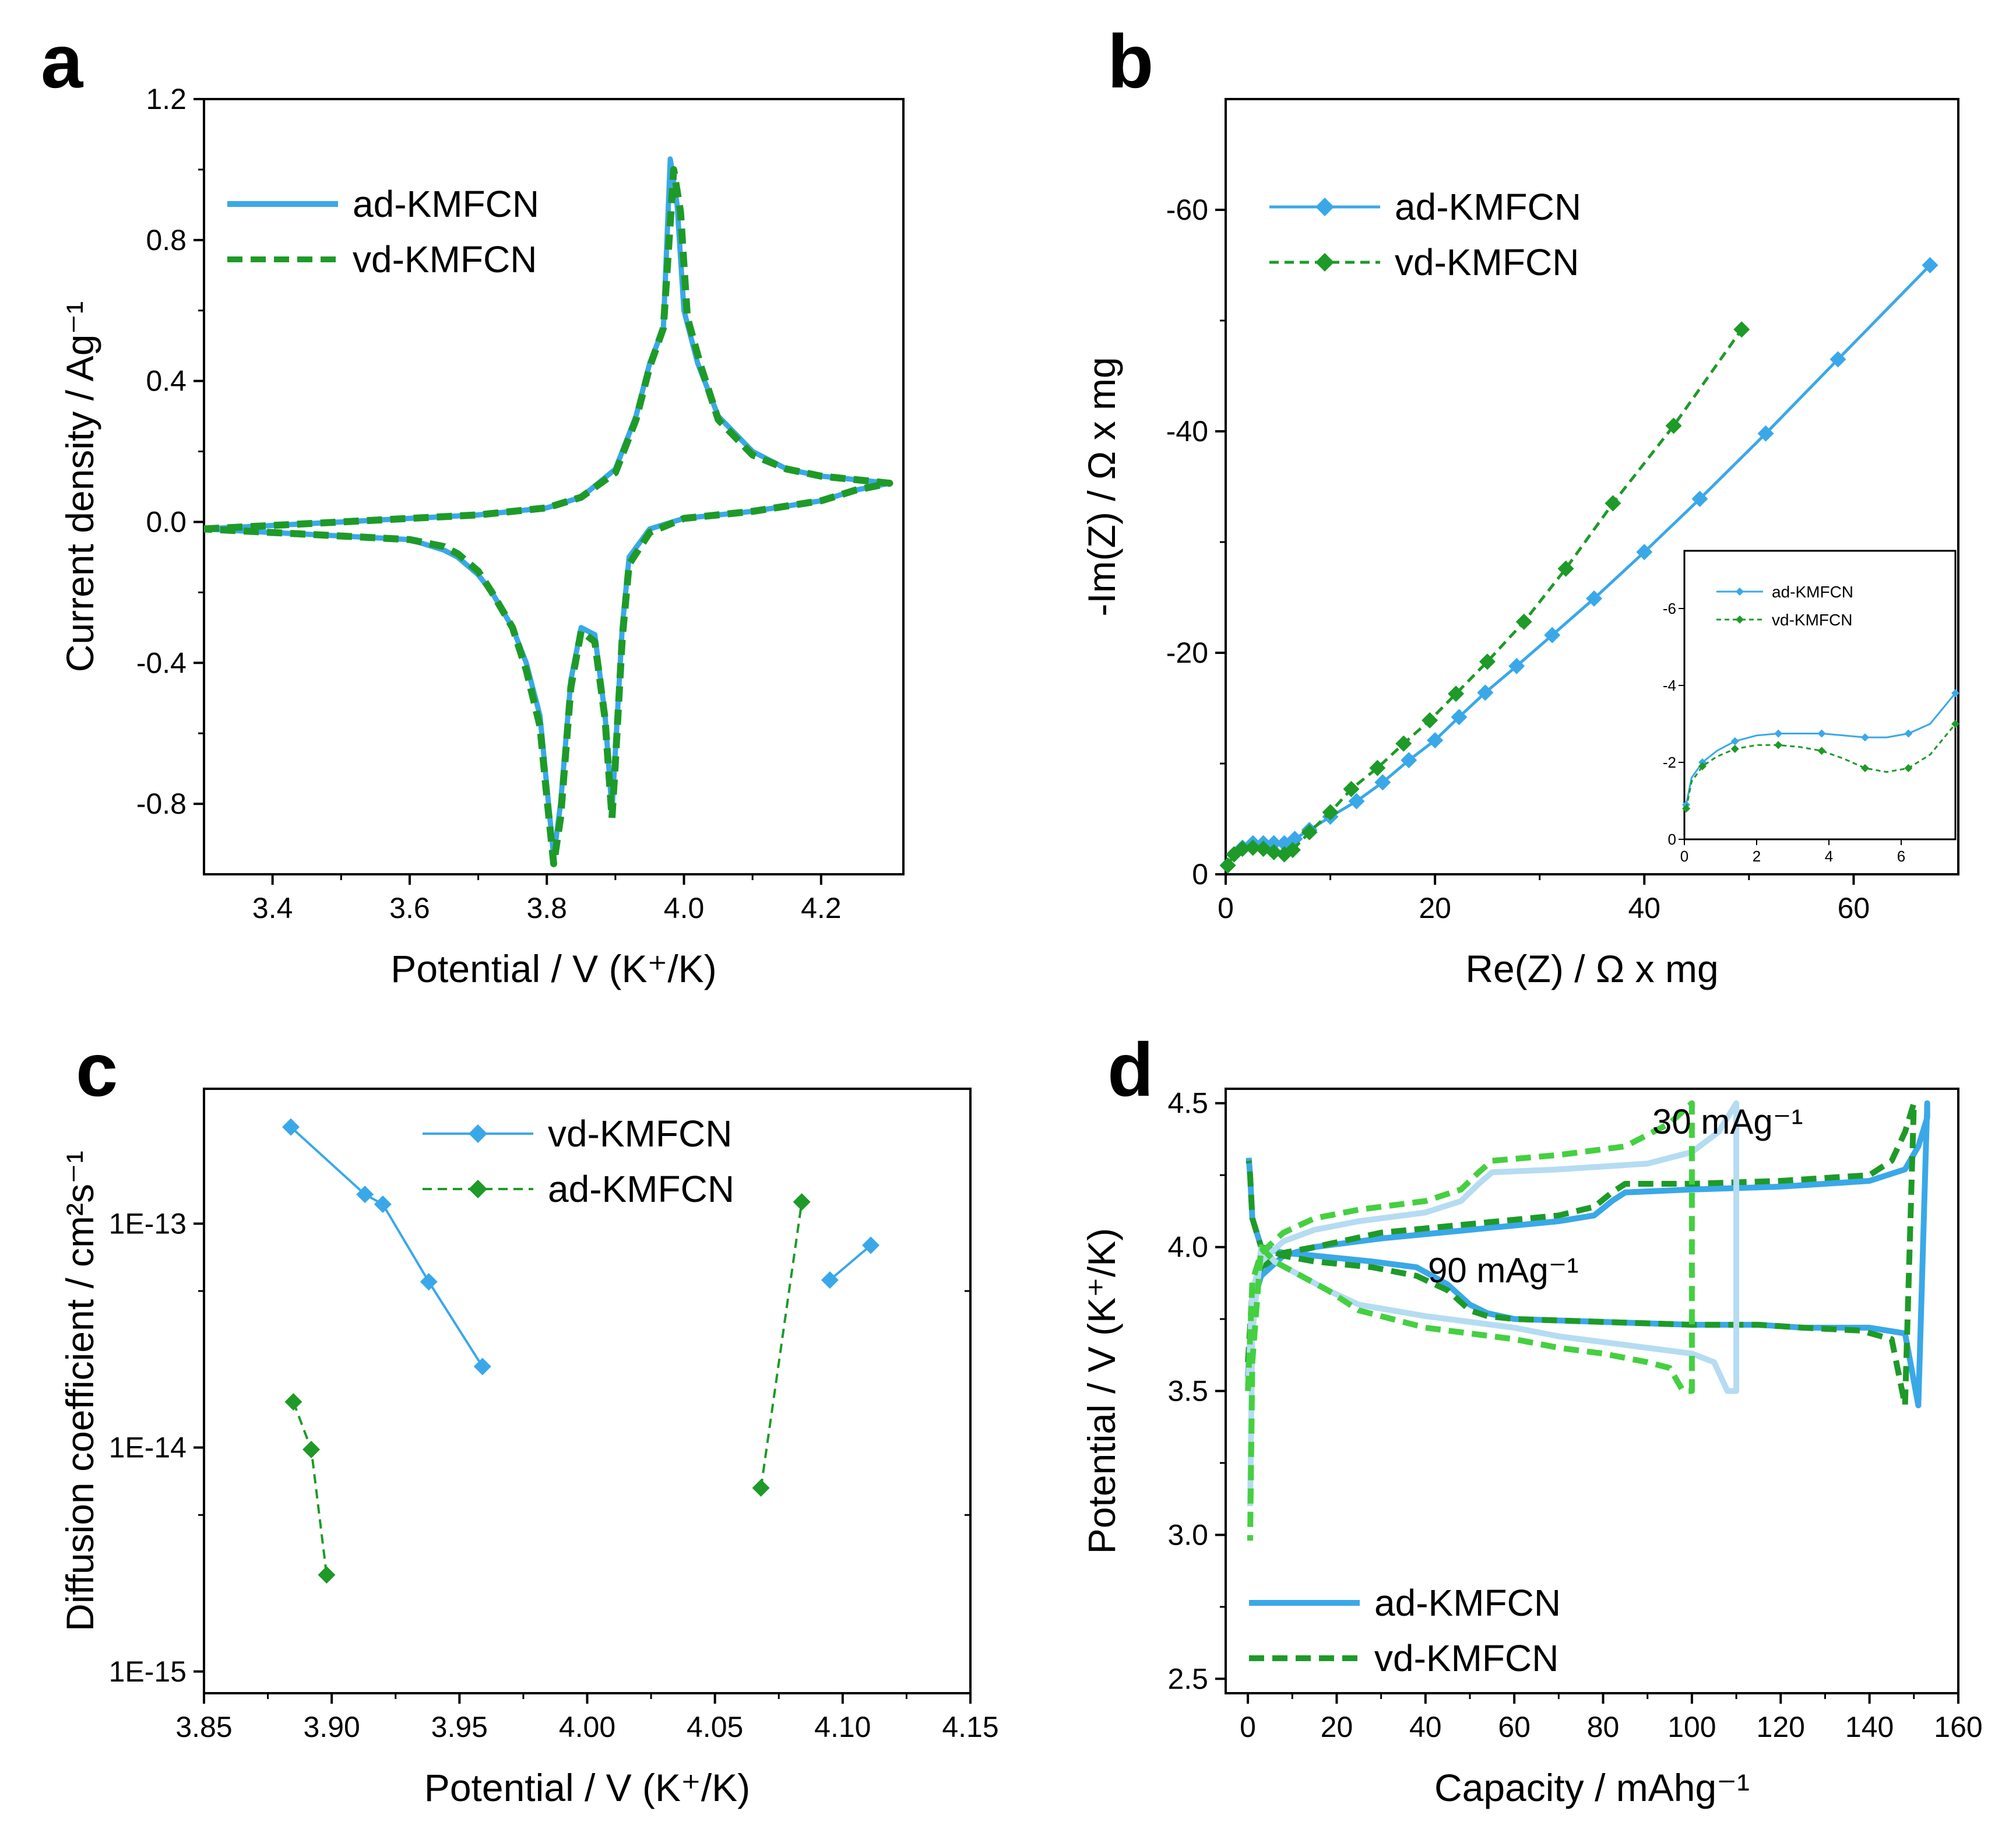 This screenshot has width=2016, height=1843. What do you see at coordinates (1101, 486) in the screenshot?
I see `y-axis-label: -Im(Z) / Ω x mg` at bounding box center [1101, 486].